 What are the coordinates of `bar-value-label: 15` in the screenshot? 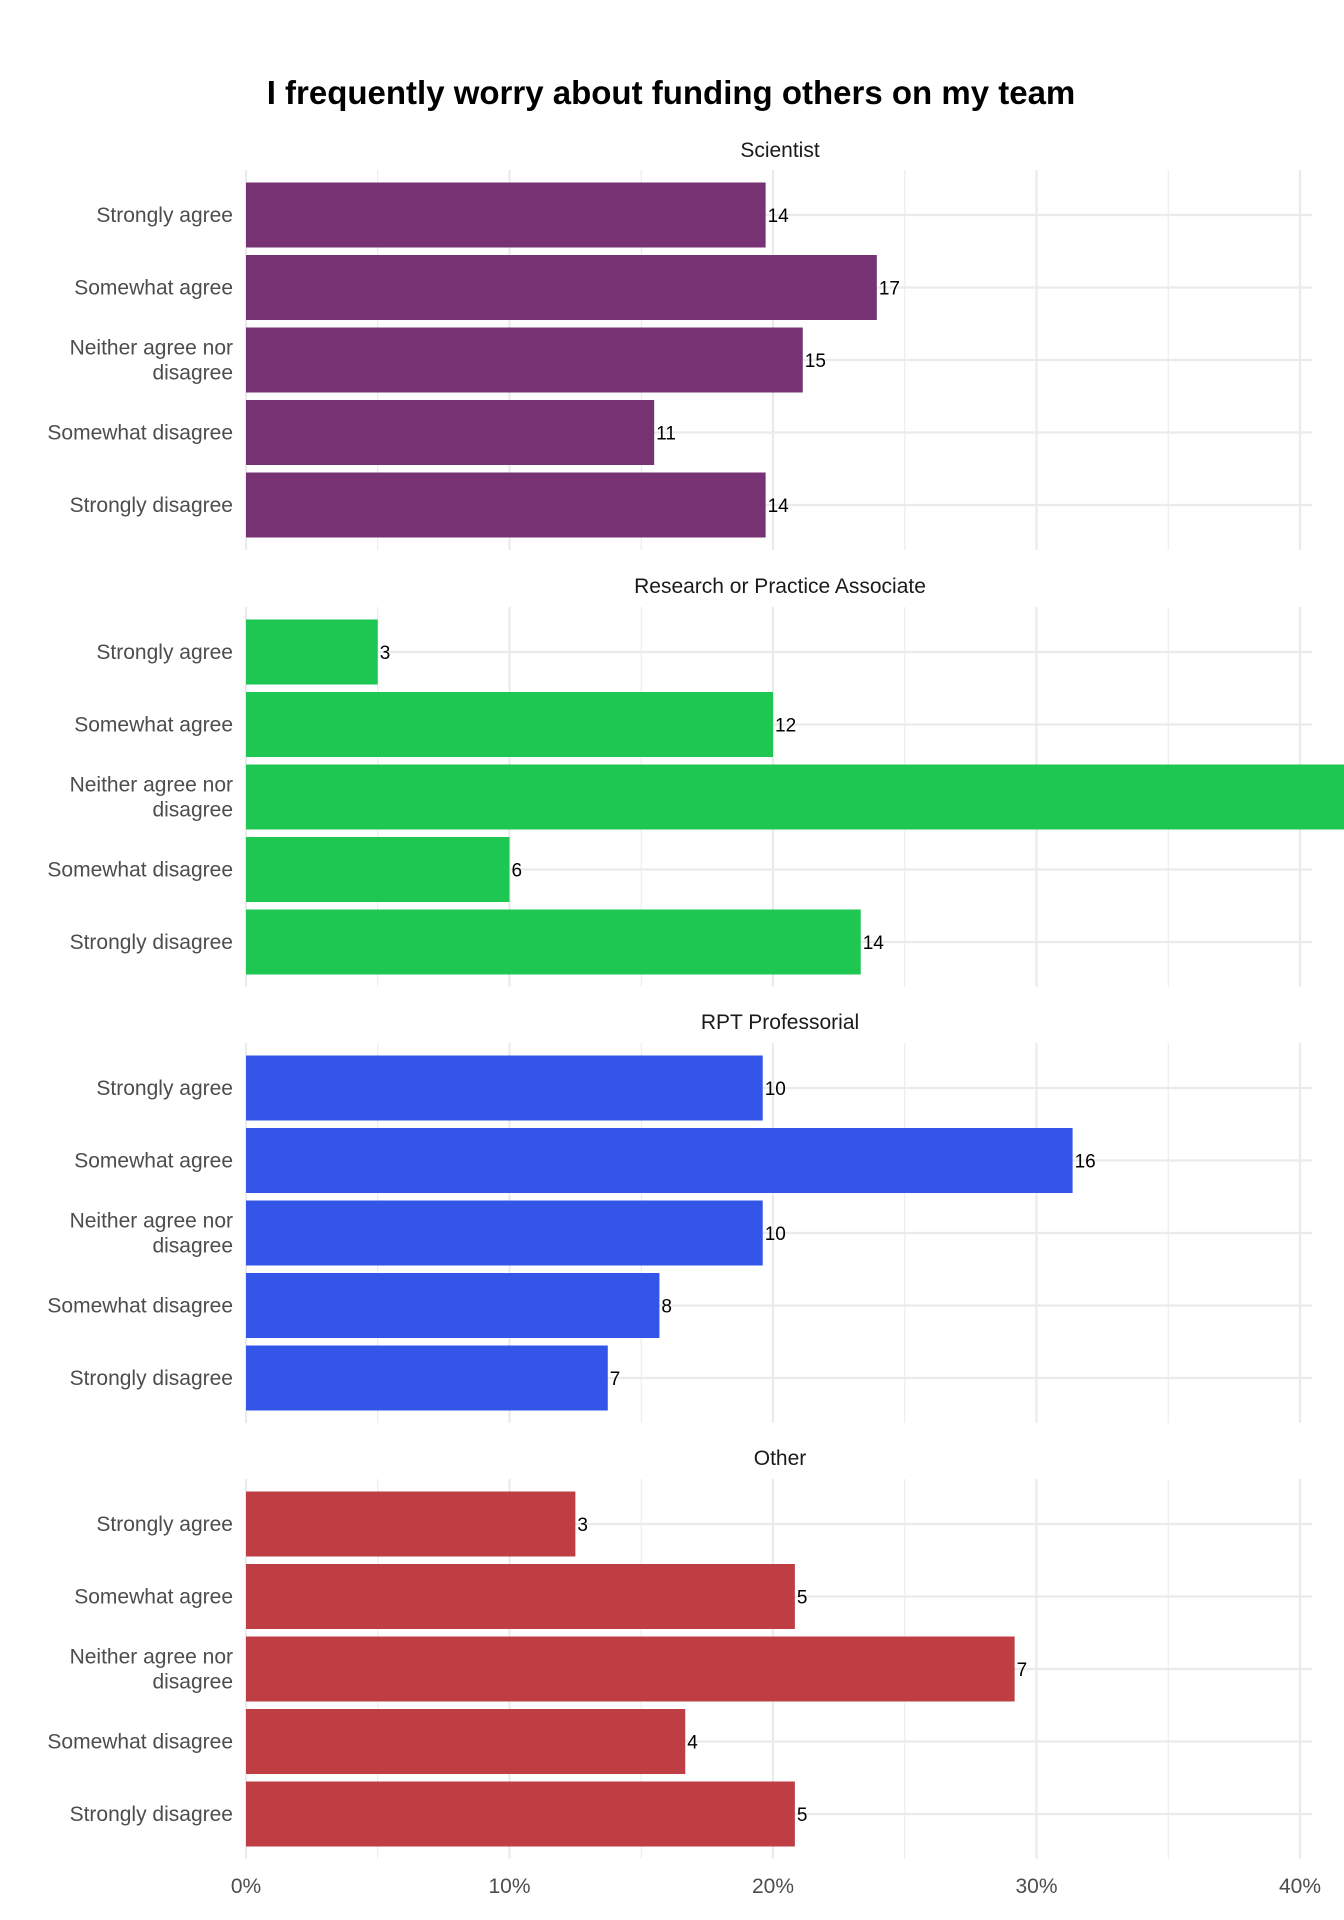 It's located at (815, 361).